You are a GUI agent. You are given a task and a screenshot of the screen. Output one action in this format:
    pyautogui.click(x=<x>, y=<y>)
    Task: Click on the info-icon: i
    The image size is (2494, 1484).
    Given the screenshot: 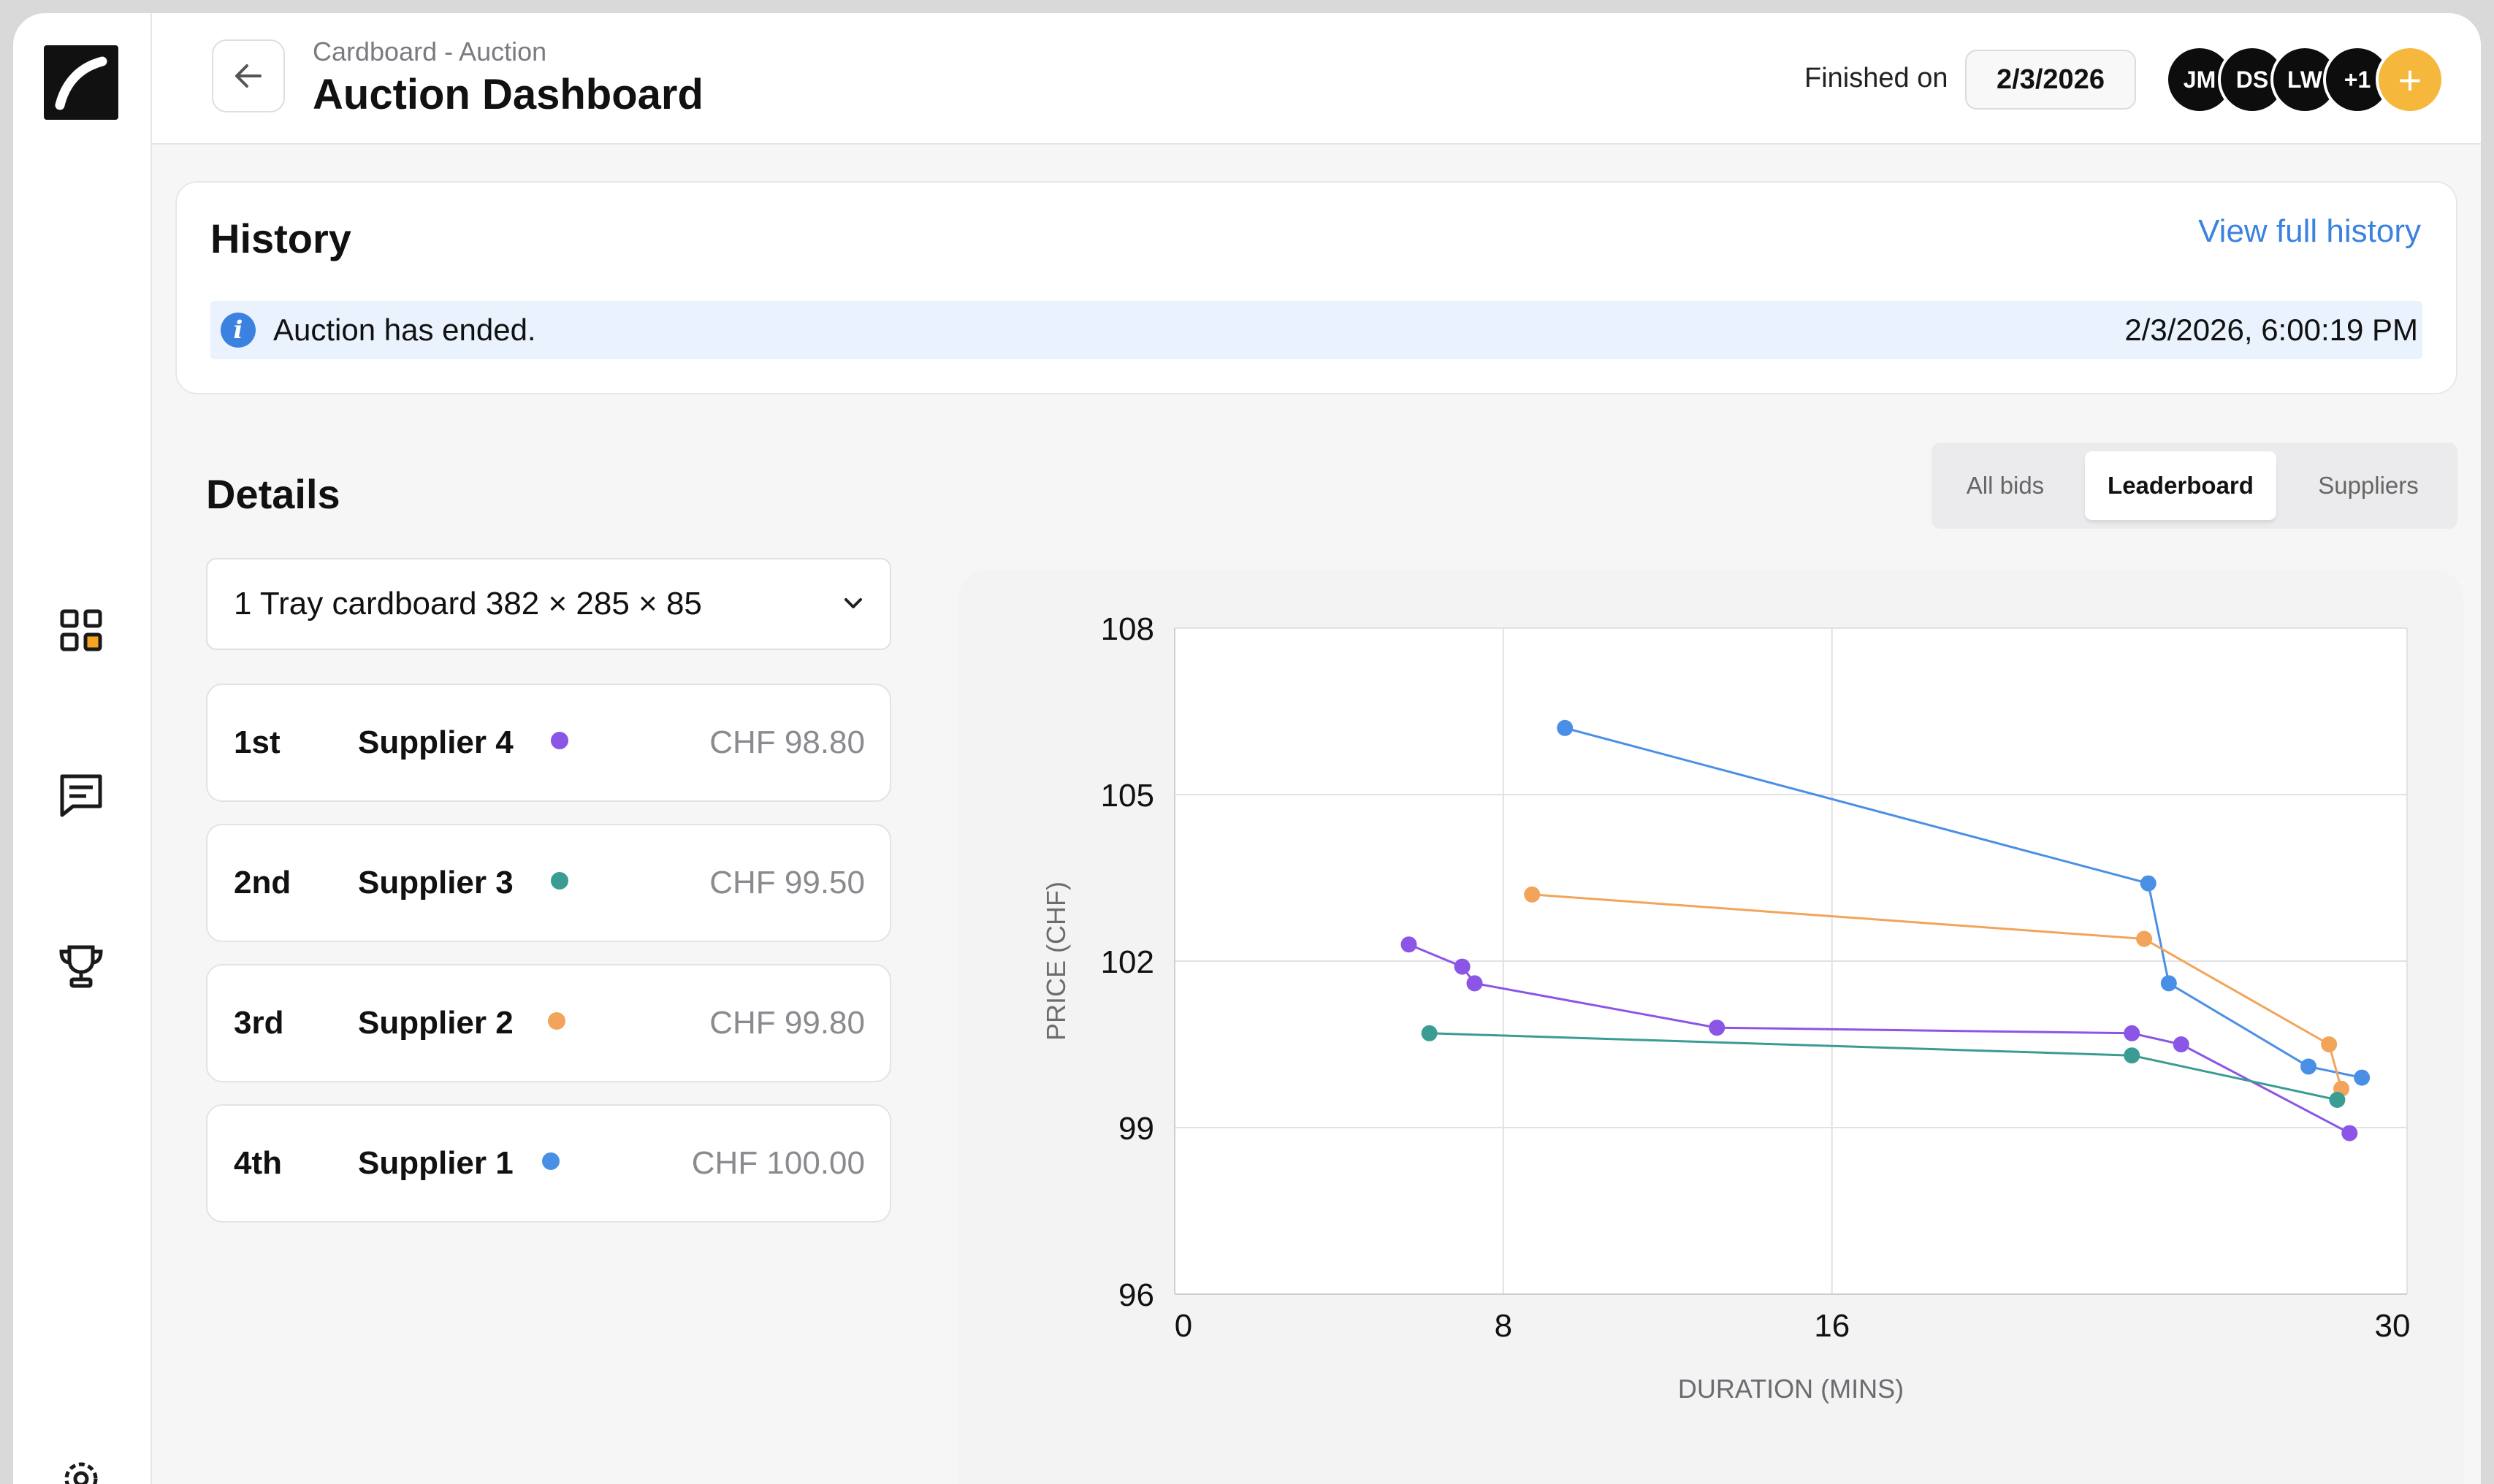 What is the action you would take?
    pyautogui.click(x=238, y=331)
    